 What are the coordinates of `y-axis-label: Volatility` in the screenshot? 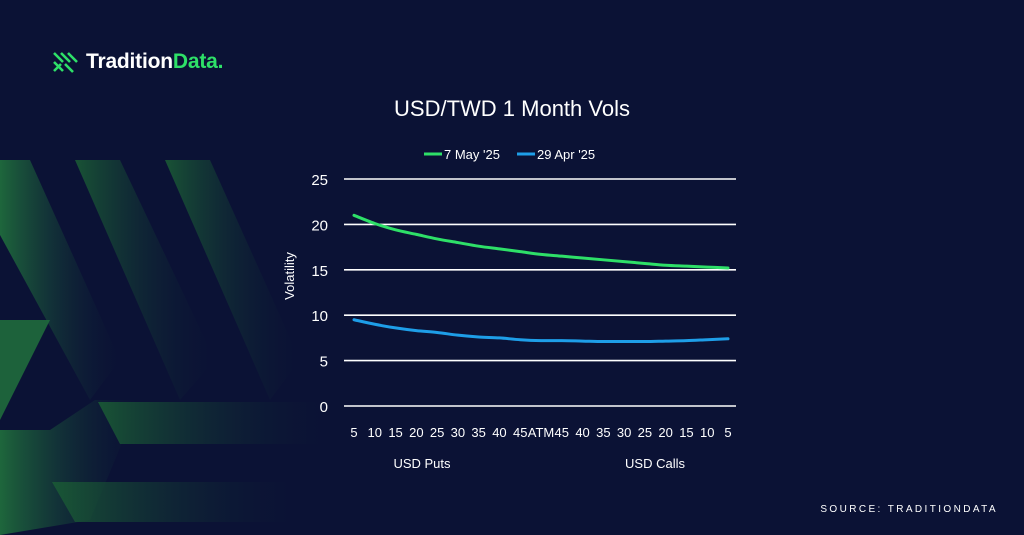 It's located at (289, 276).